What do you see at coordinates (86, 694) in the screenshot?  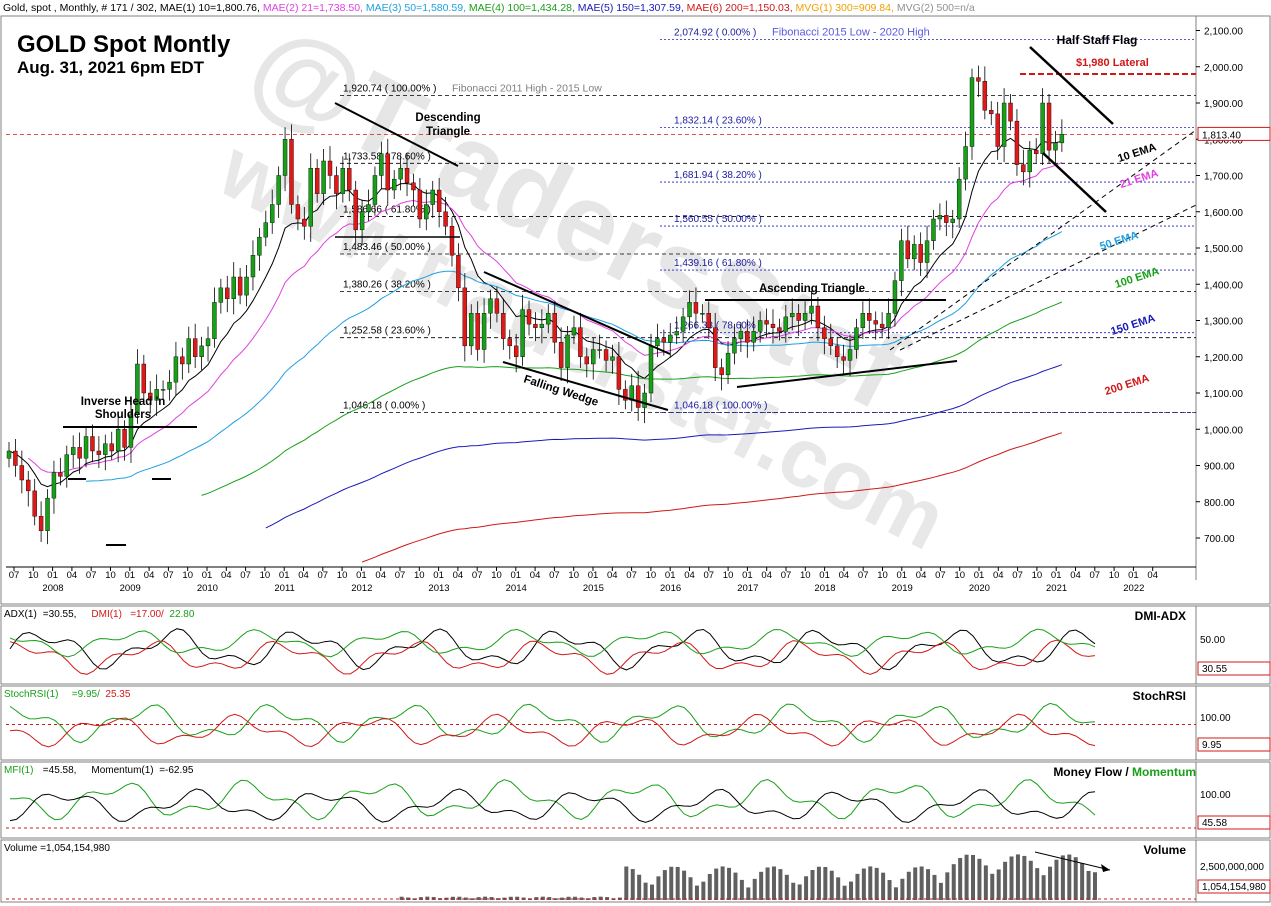 I see `indicator-legend-value: =9.95/` at bounding box center [86, 694].